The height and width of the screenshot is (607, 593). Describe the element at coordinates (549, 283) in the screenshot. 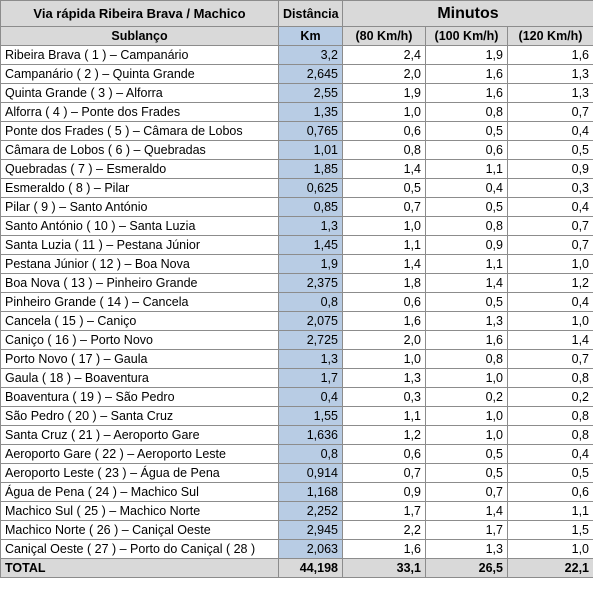

I see `minutes-120: 1,2` at that location.